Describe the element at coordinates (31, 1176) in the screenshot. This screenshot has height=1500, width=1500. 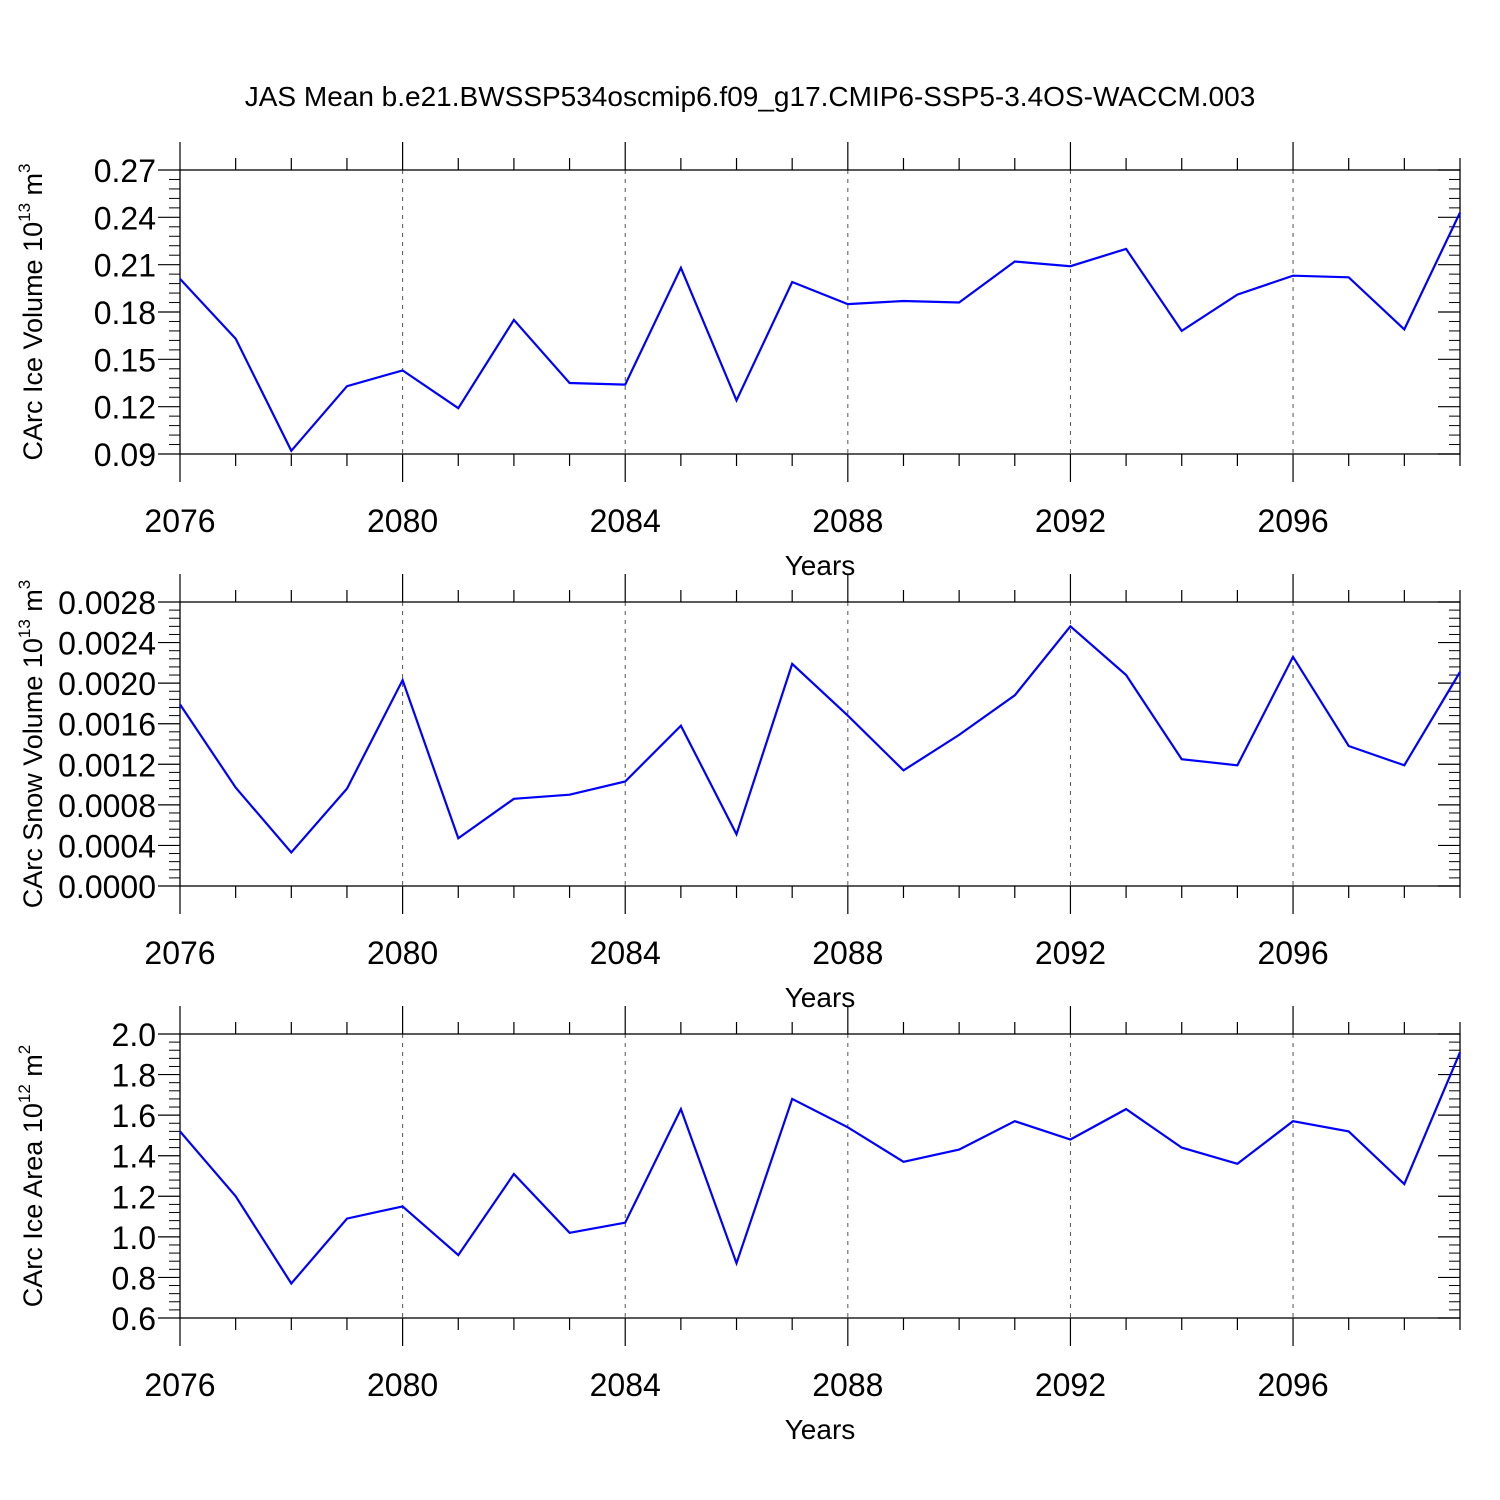
I see `y-axis-label: CArc Ice Area 1012 m2` at that location.